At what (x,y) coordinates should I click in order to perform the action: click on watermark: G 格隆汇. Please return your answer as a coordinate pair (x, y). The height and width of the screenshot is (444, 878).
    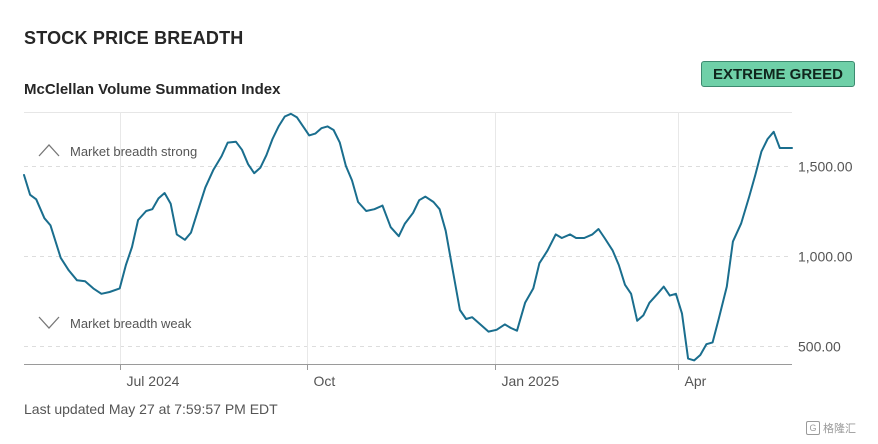
    Looking at the image, I should click on (831, 428).